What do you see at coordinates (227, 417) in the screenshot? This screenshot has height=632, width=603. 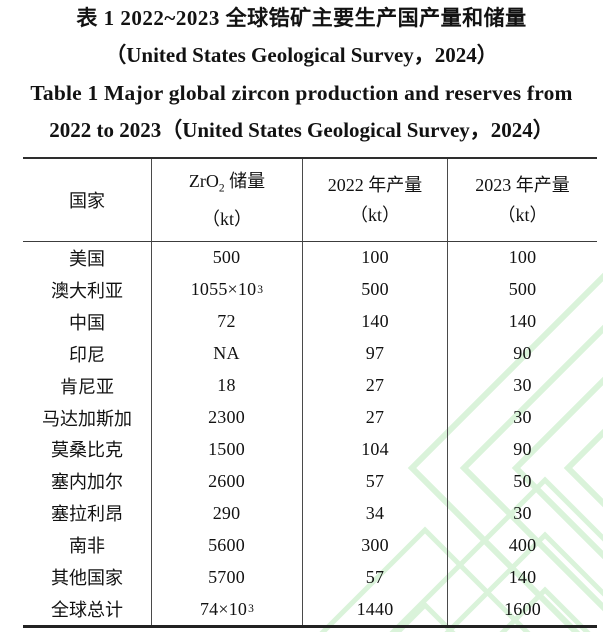 I see `reserve-cell: 2300` at bounding box center [227, 417].